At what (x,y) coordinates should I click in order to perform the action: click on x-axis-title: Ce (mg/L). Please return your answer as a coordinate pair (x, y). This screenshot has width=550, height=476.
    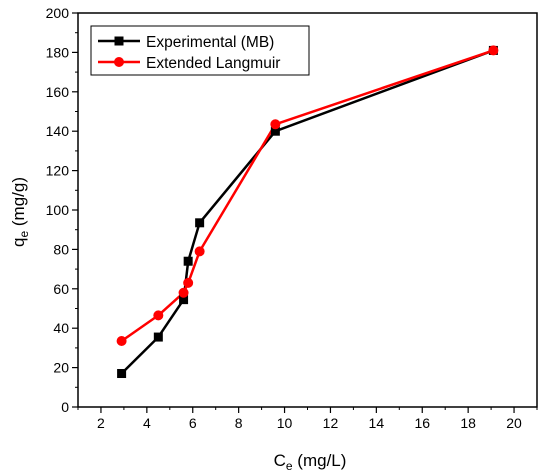
    Looking at the image, I should click on (310, 462).